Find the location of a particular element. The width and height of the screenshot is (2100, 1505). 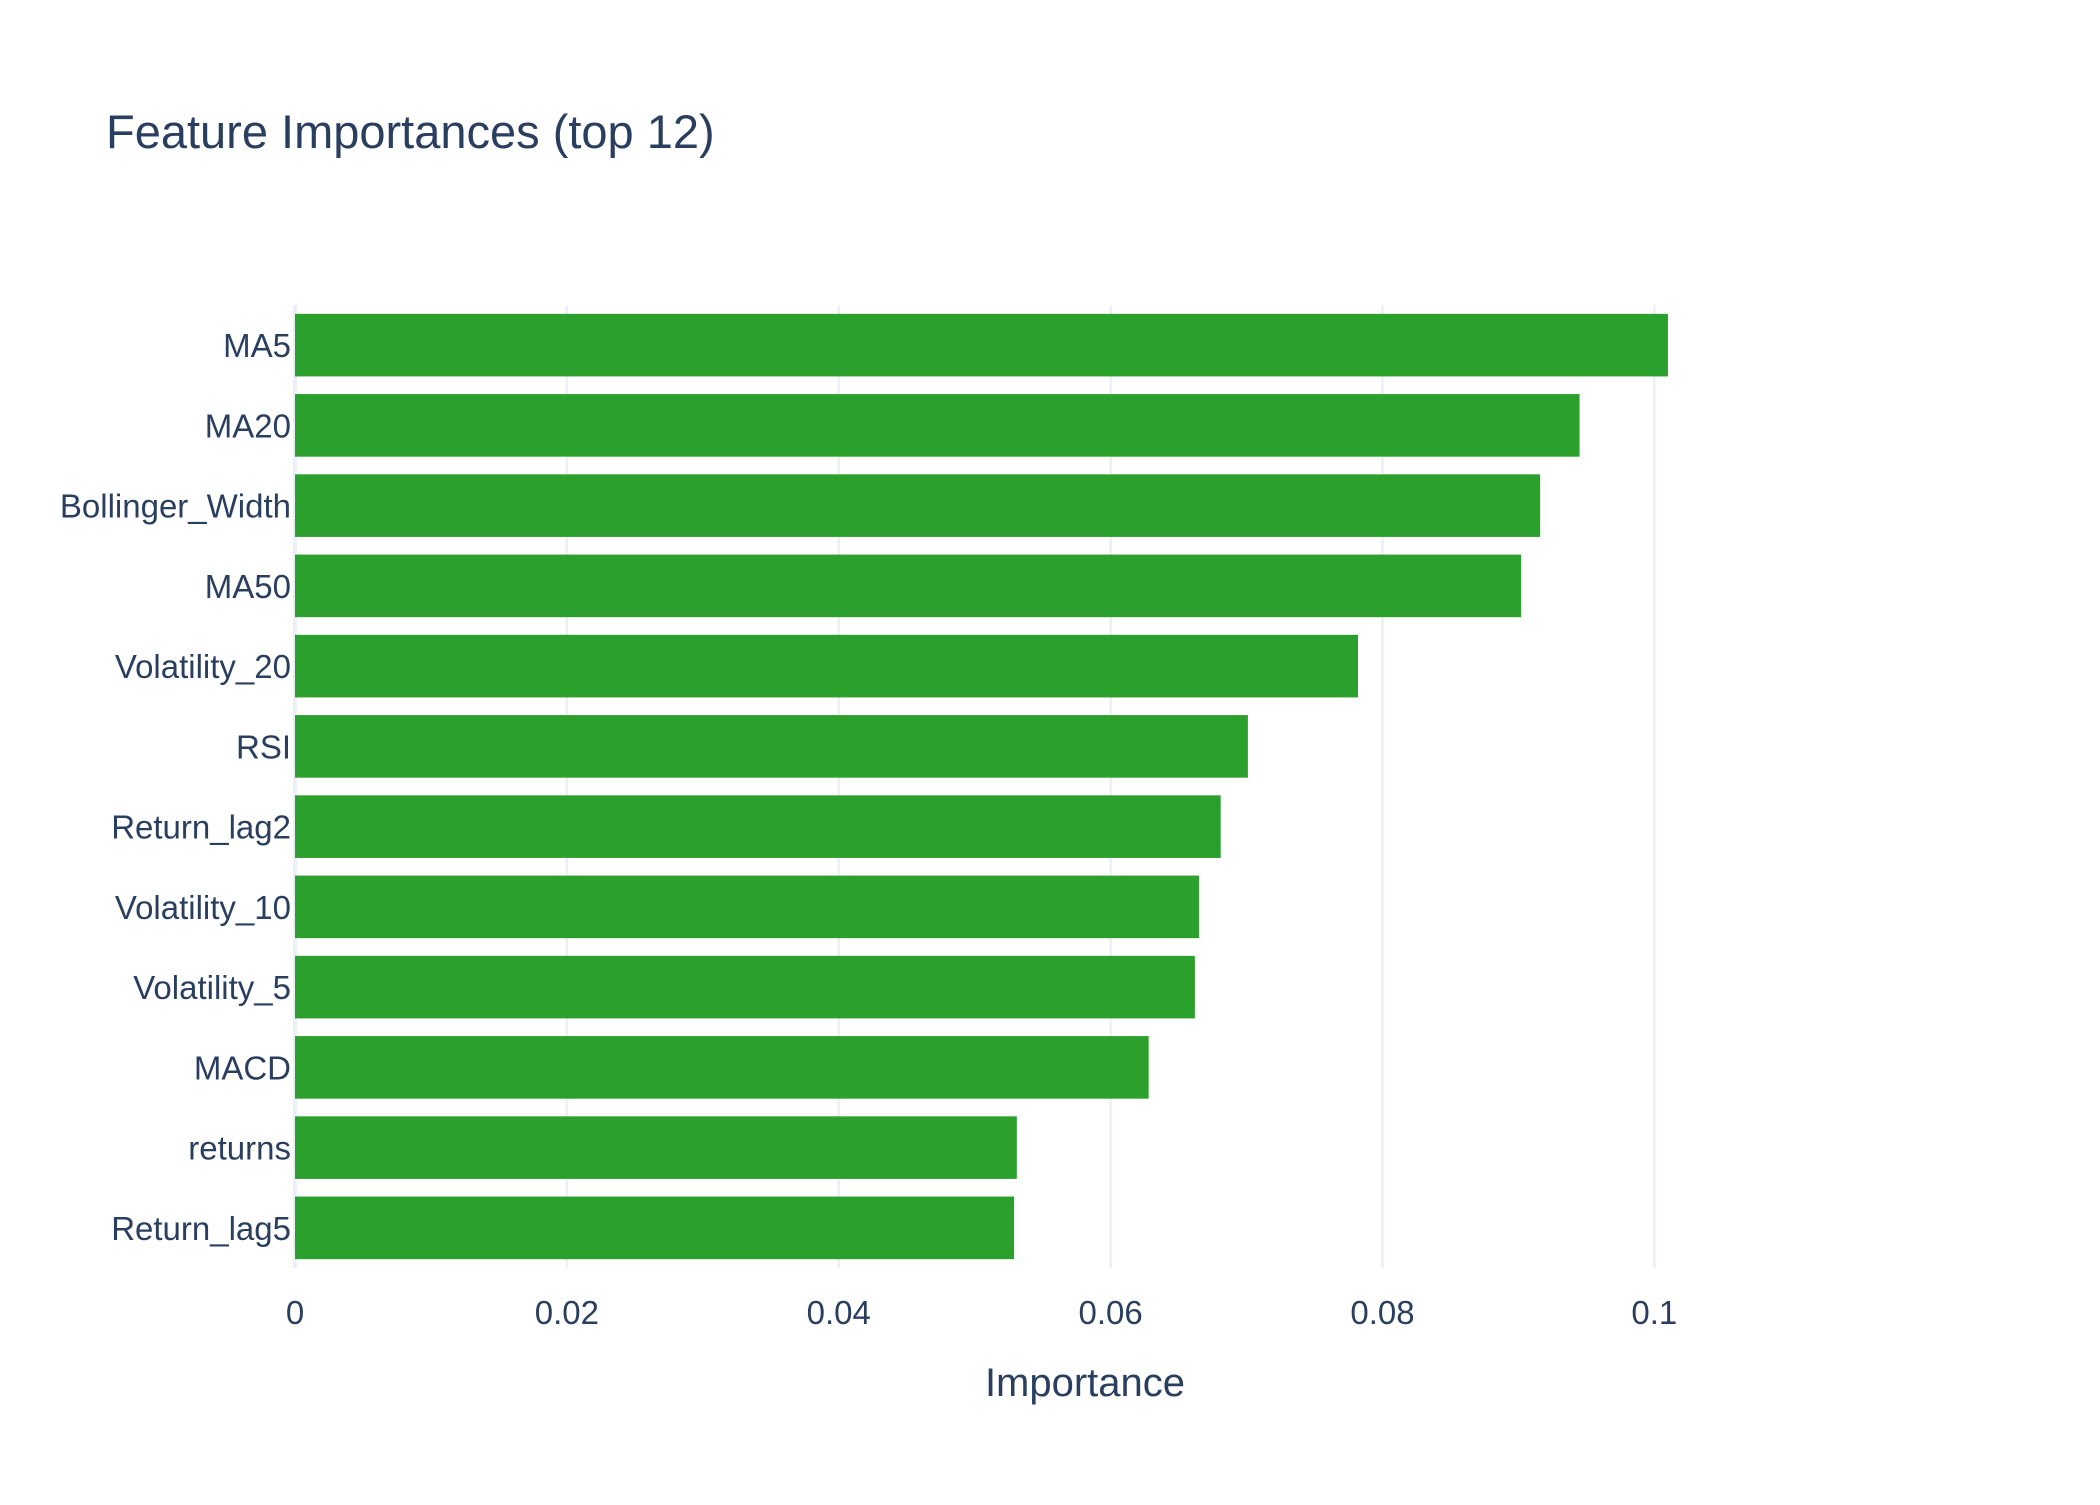

y-tick-label: MA20 is located at coordinates (248, 425).